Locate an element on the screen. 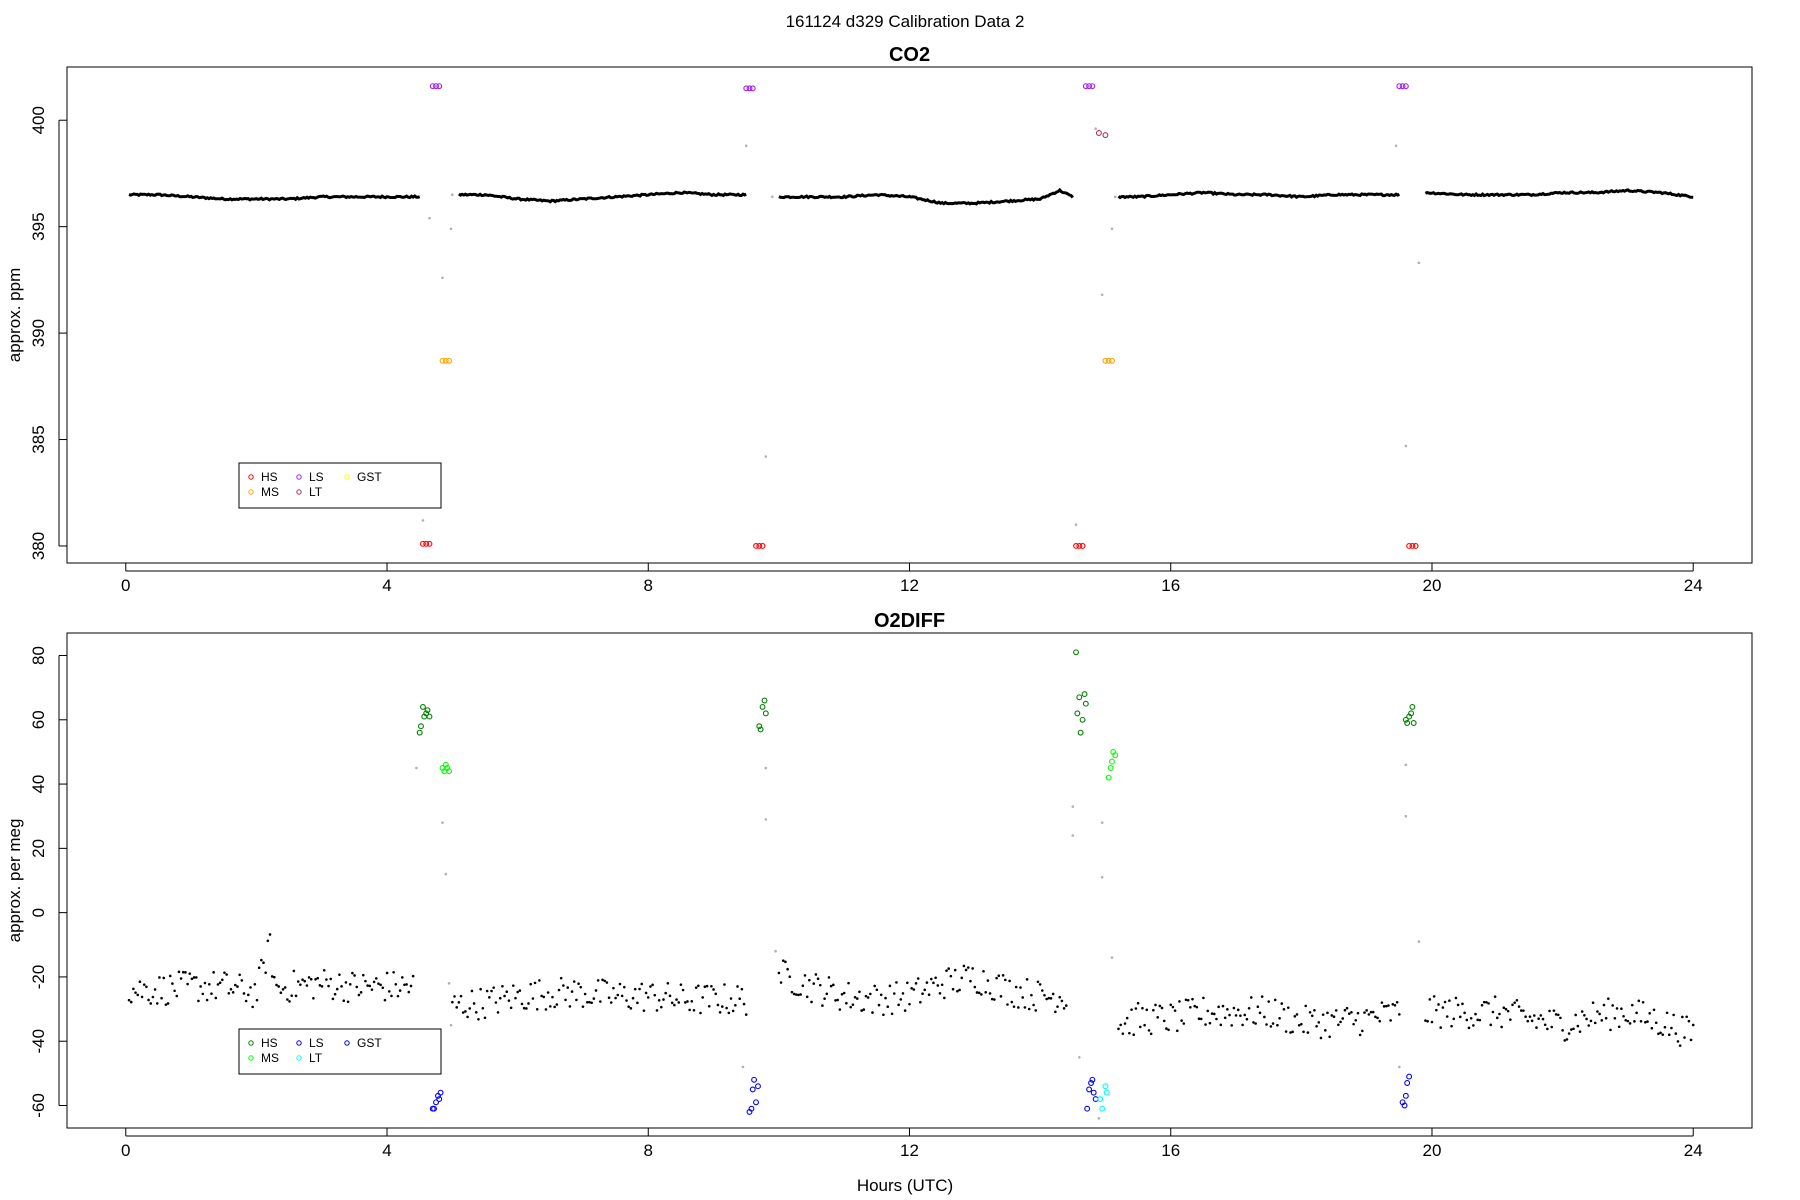 The height and width of the screenshot is (1200, 1800). co2-legend-marker-lt is located at coordinates (299, 492).